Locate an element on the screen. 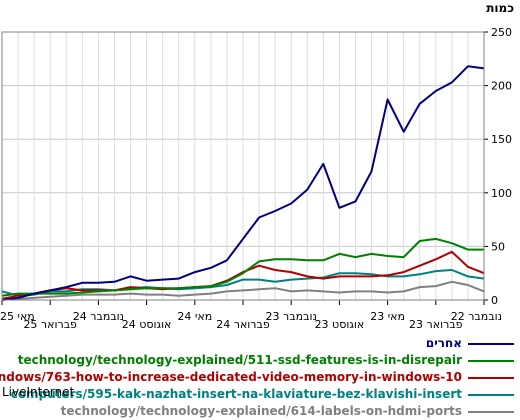  x-tick-label: אוגוסט 24 is located at coordinates (147, 324).